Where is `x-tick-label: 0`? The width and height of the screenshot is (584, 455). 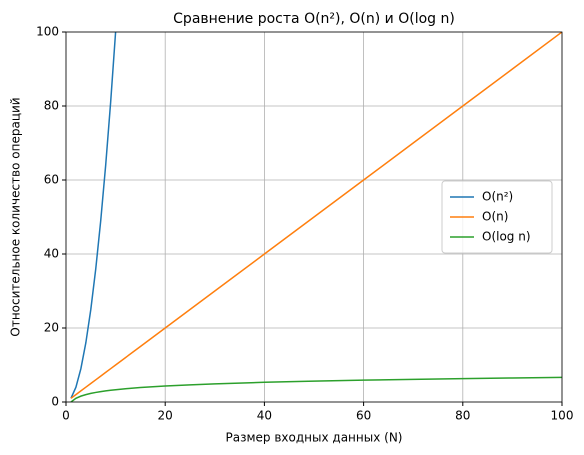
x-tick-label: 0 is located at coordinates (66, 416).